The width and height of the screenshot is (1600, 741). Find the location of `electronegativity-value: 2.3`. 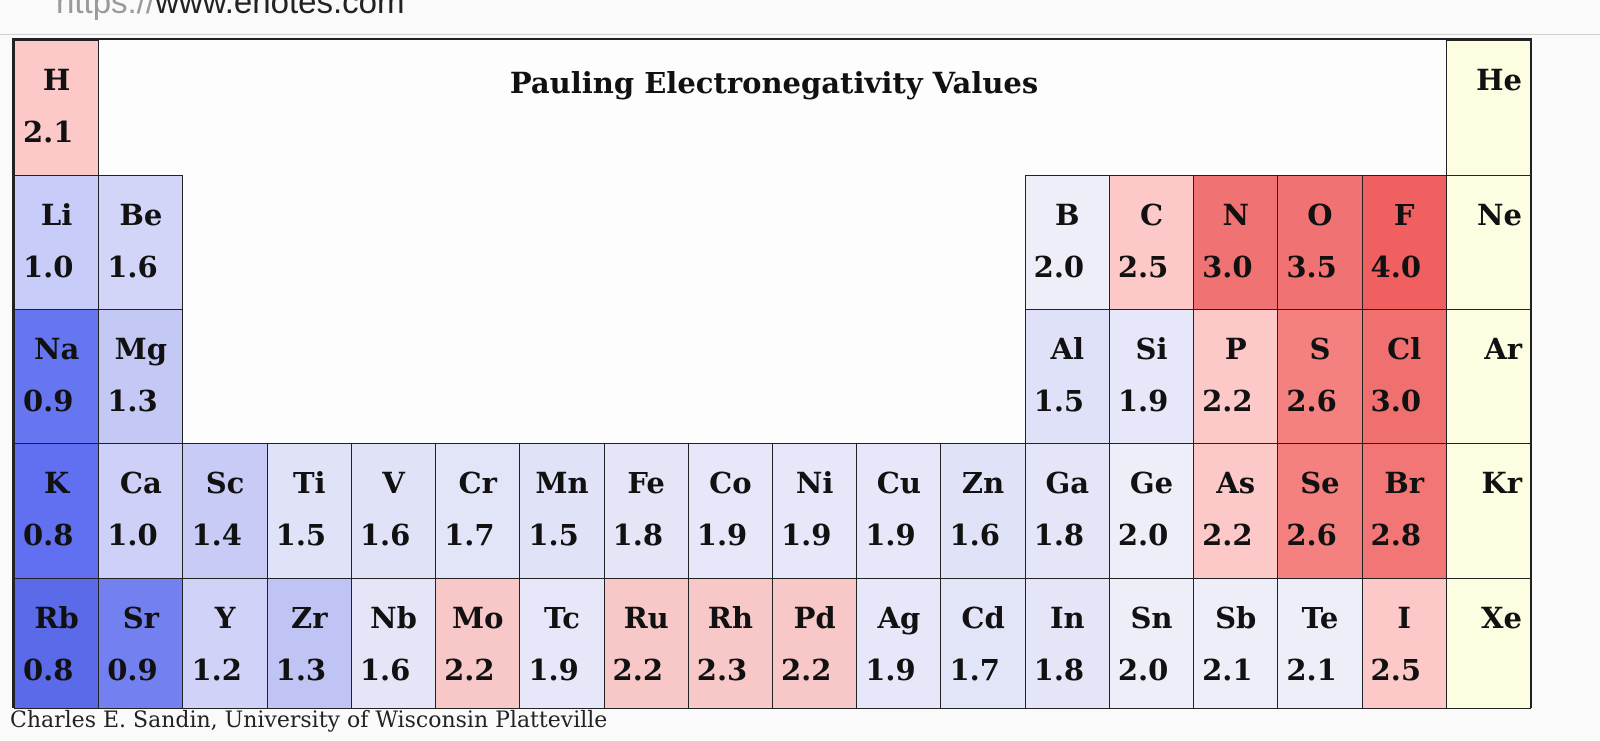

electronegativity-value: 2.3 is located at coordinates (722, 670).